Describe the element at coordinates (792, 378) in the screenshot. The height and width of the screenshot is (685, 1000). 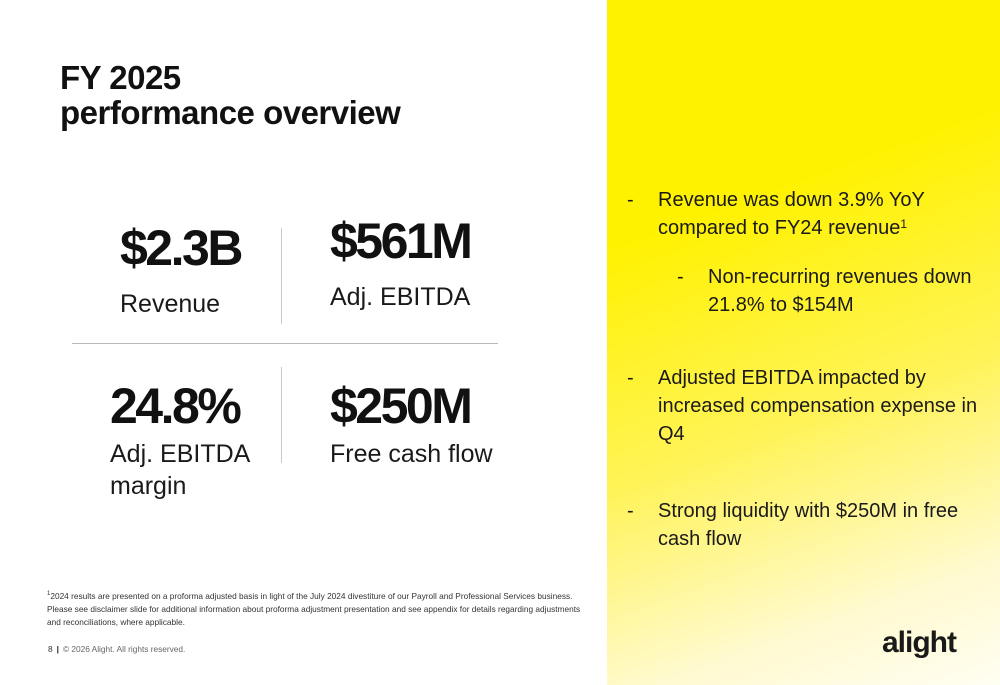
I see `bullet-line: Adjusted EBITDA impacted by` at that location.